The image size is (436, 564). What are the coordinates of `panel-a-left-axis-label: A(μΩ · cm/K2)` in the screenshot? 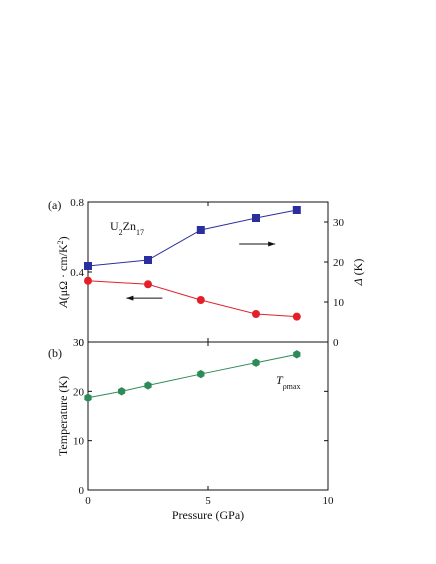 It's located at (63, 272).